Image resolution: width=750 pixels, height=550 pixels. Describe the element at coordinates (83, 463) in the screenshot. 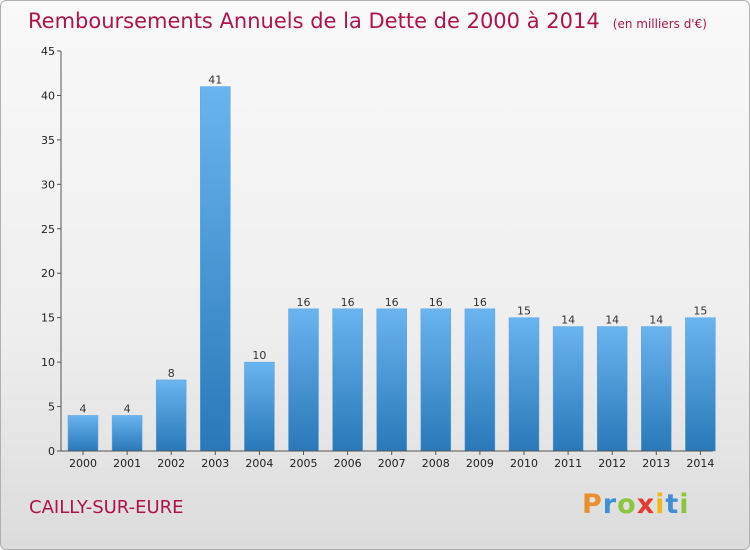

I see `x-tick-label-2000: 2000` at that location.